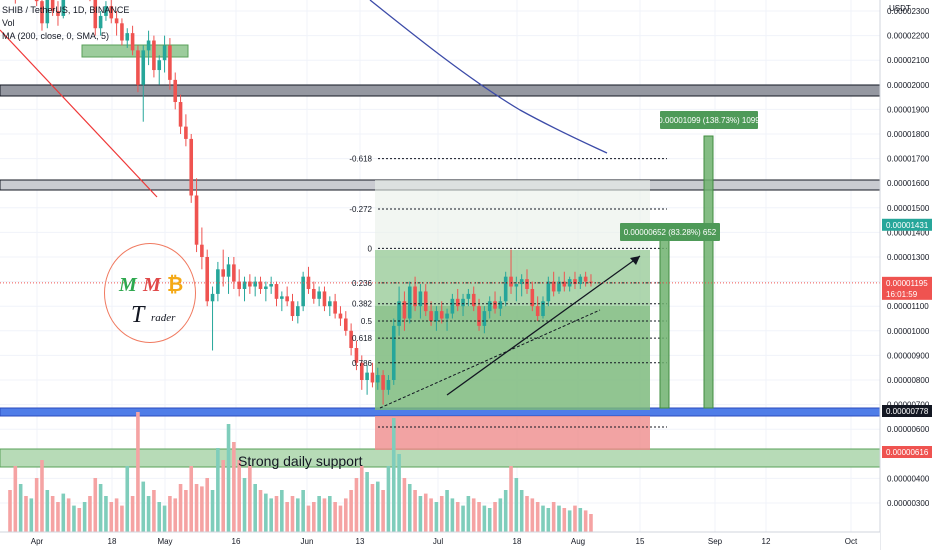 The width and height of the screenshot is (932, 550). Describe the element at coordinates (900, 8) in the screenshot. I see `currency-unit: USDT` at that location.